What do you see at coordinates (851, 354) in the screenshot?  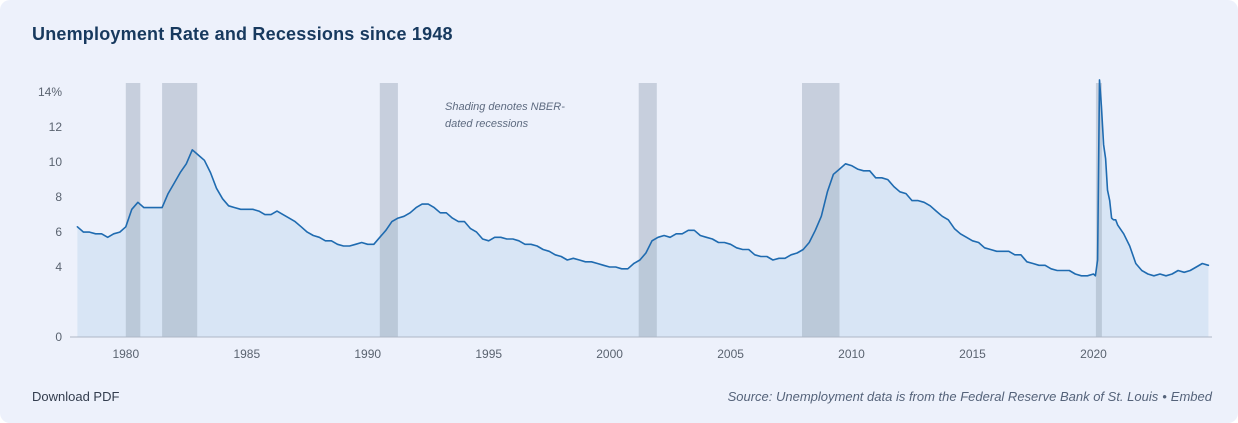 I see `x-axis-tick-label: 2010` at bounding box center [851, 354].